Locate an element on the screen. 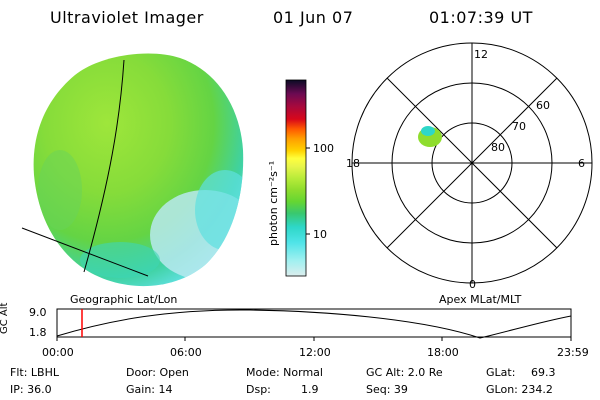 The width and height of the screenshot is (600, 400). info-door: Door: Open is located at coordinates (157, 372).